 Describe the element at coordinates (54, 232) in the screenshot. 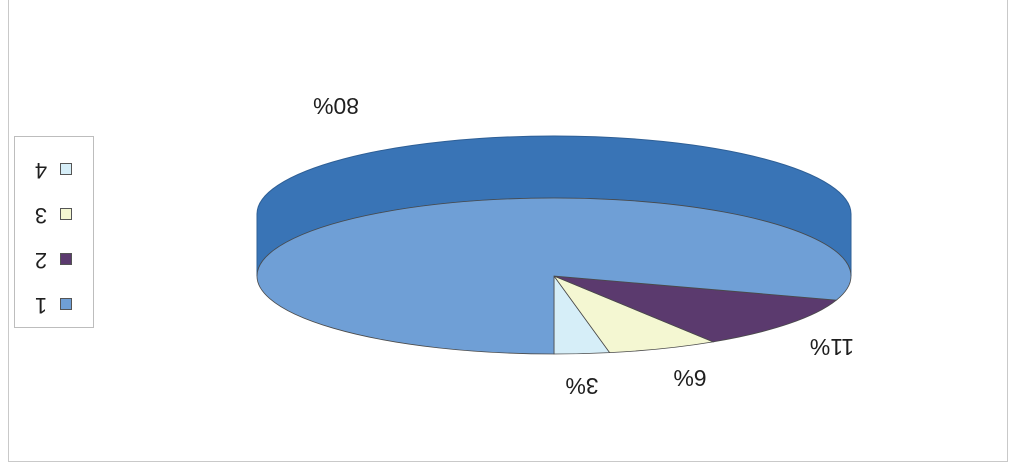

I see `legend: 4 3 2 1` at that location.